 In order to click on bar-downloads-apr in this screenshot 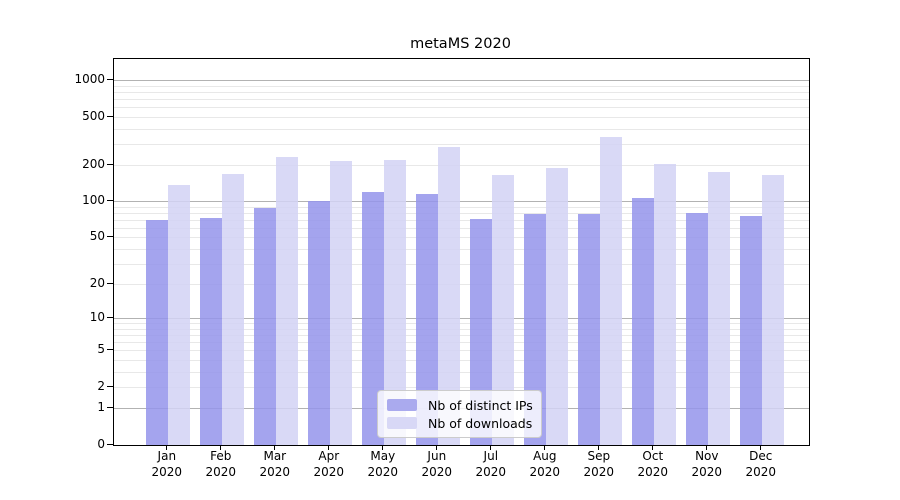, I will do `click(340, 303)`.